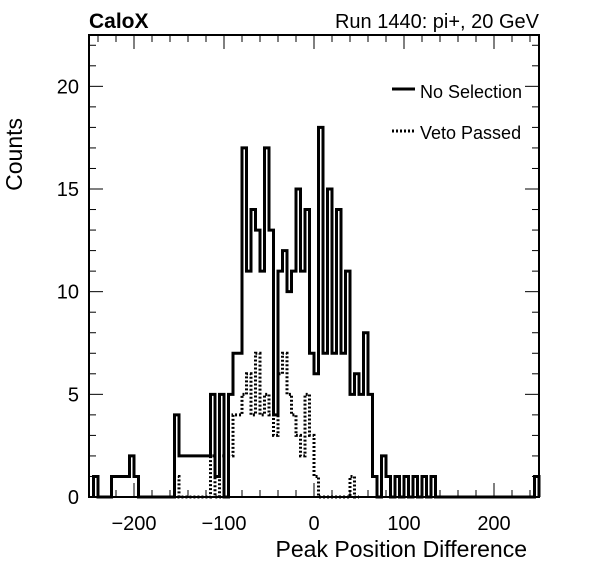 This screenshot has height=572, width=596. What do you see at coordinates (133, 524) in the screenshot?
I see `x-tick-label: −200` at bounding box center [133, 524].